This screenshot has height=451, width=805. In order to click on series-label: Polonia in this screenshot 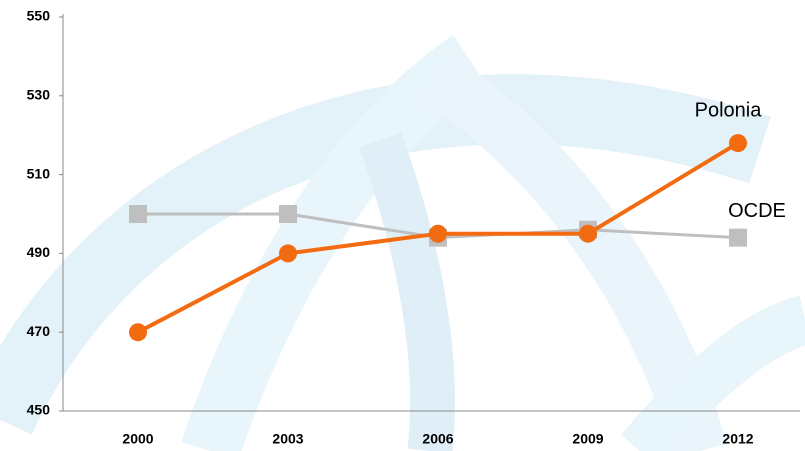, I will do `click(729, 110)`.